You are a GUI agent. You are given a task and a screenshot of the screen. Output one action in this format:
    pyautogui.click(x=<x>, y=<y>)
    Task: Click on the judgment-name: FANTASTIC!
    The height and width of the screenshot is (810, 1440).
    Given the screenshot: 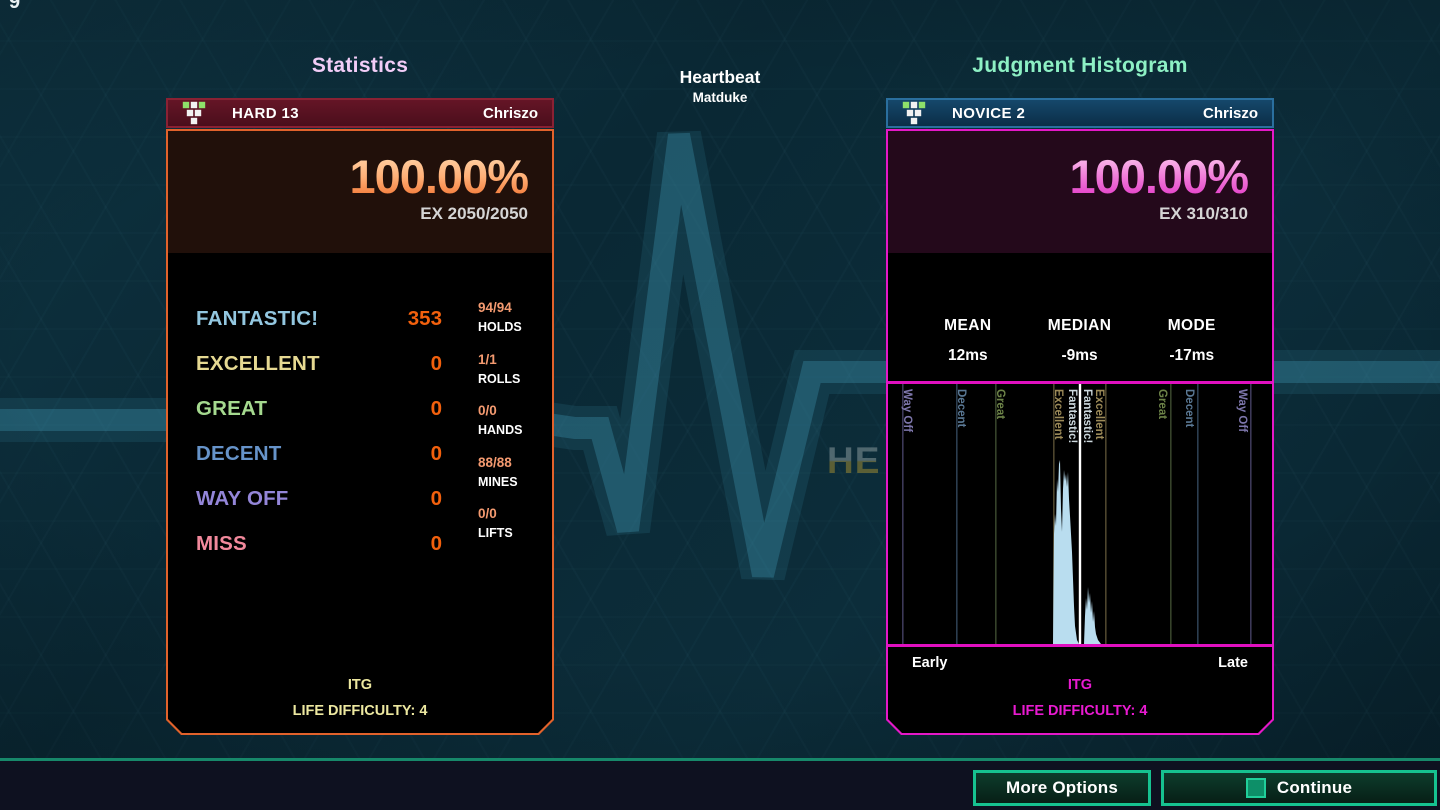 What is the action you would take?
    pyautogui.click(x=257, y=318)
    